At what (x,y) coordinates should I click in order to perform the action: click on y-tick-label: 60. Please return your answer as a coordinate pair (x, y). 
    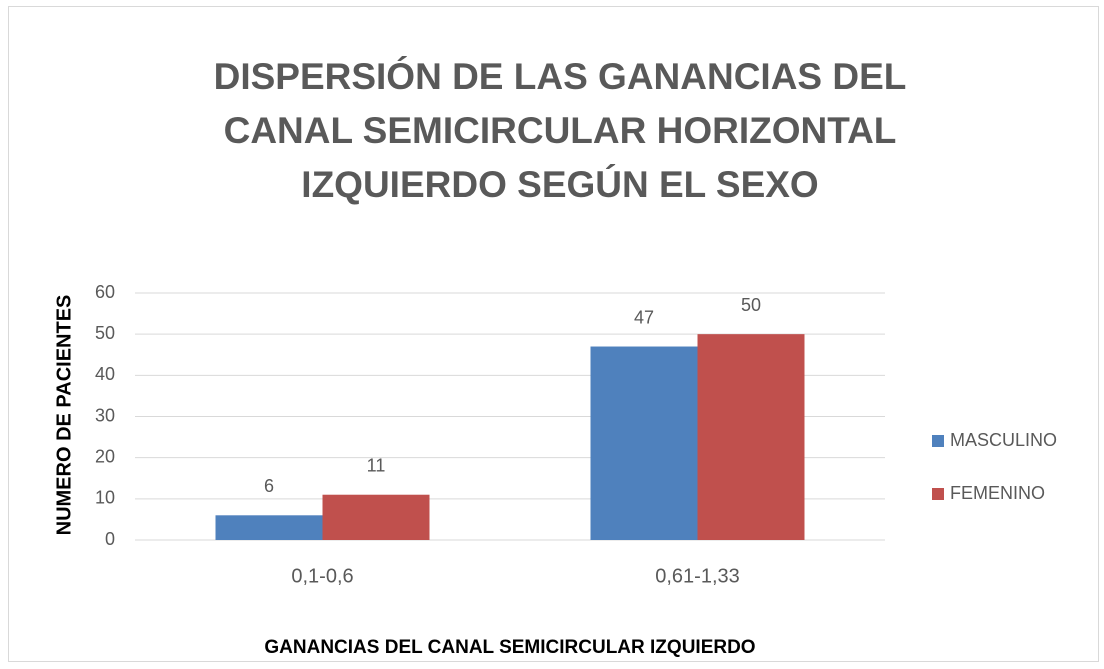
    Looking at the image, I should click on (105, 292).